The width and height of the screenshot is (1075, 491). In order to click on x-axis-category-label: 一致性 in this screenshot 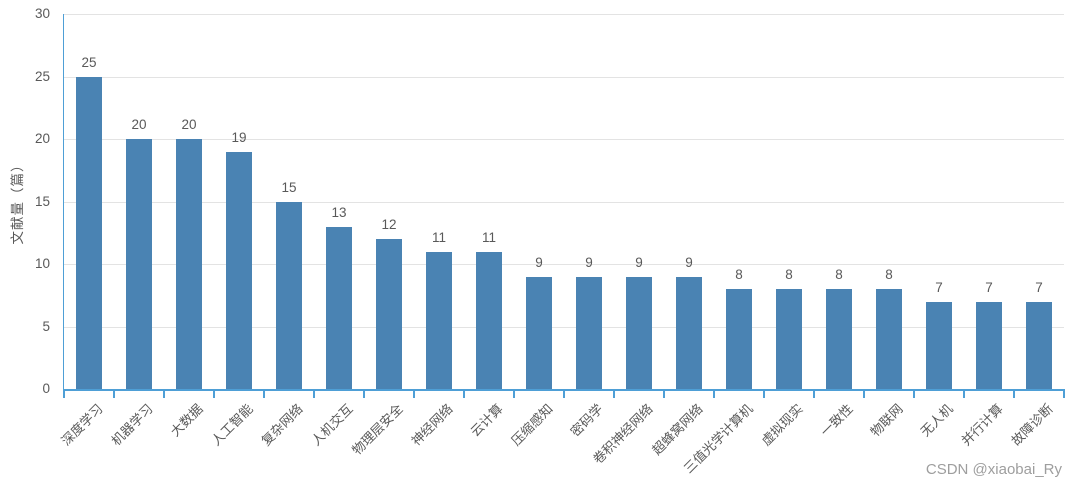, I will do `click(836, 420)`.